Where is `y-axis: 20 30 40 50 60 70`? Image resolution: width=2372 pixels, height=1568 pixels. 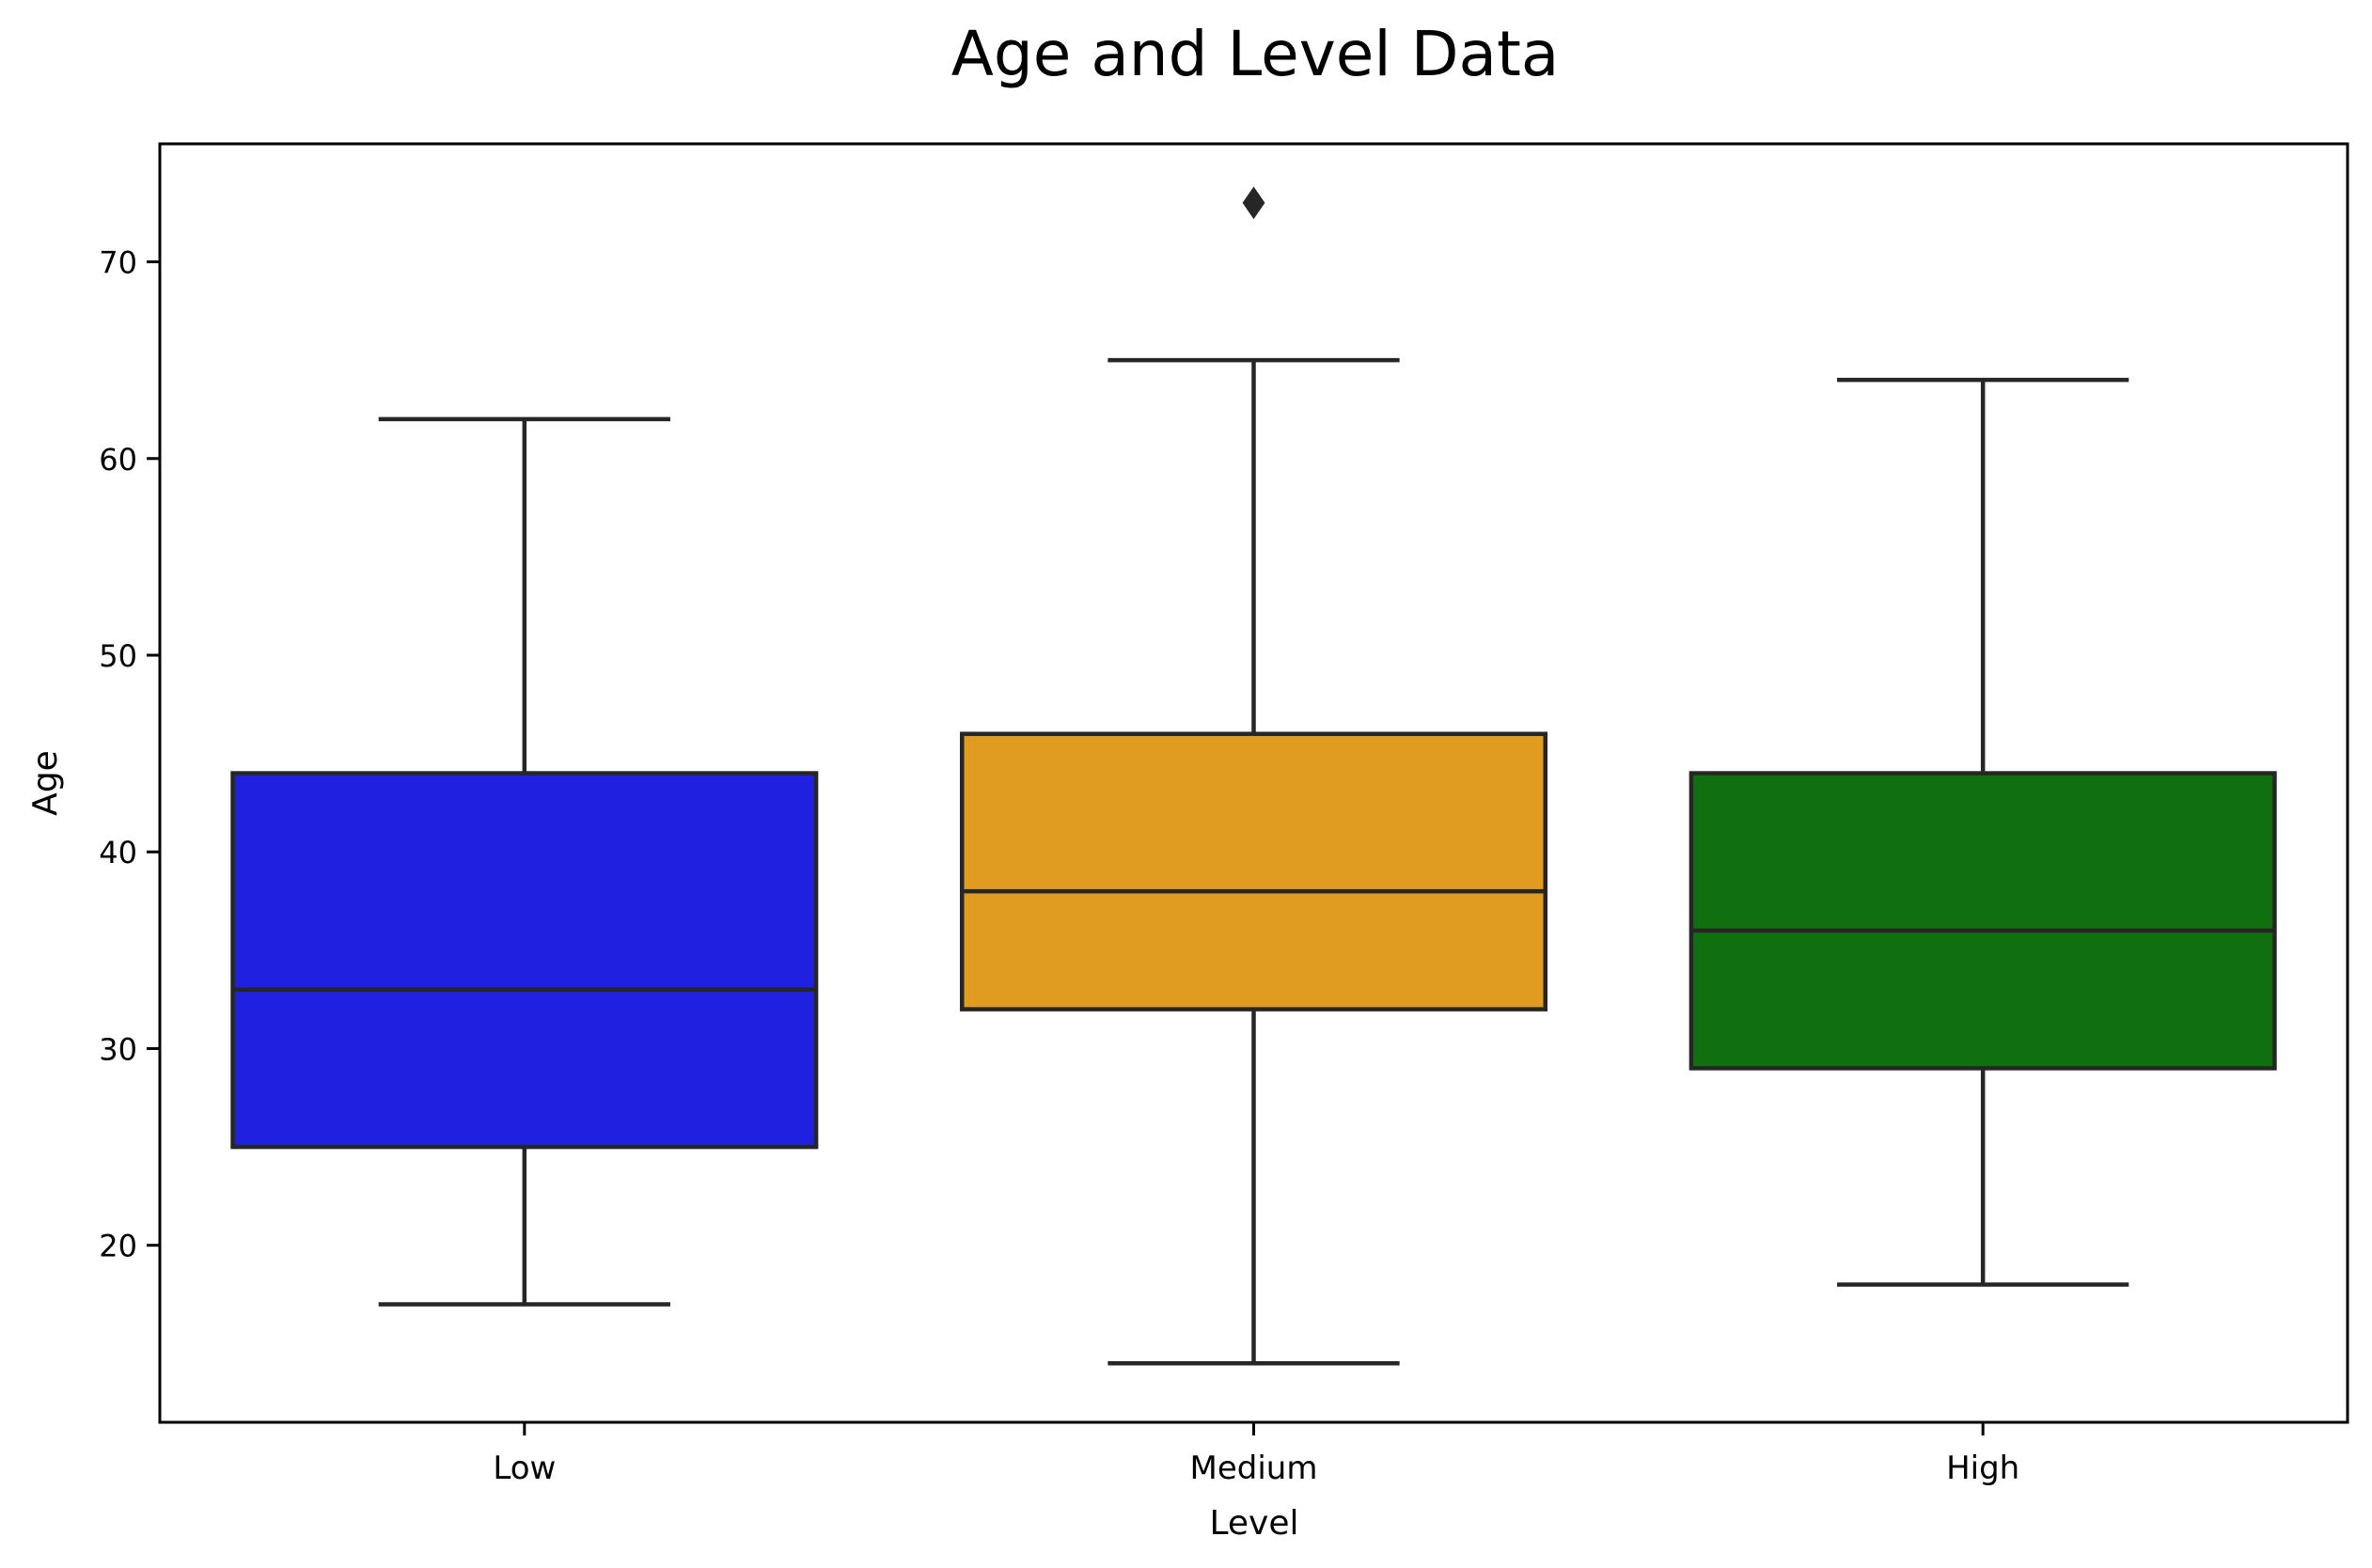
y-axis: 20 30 40 50 60 70 is located at coordinates (129, 754).